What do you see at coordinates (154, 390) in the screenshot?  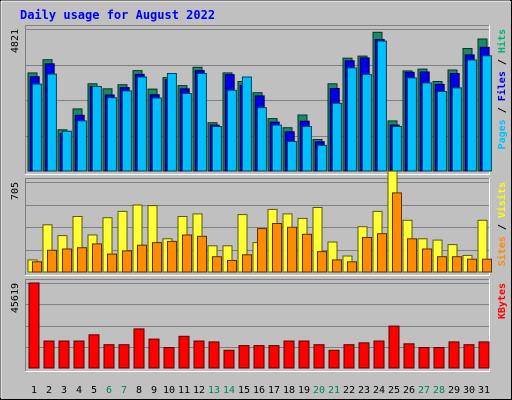 I see `x-tick-label-9: 9` at bounding box center [154, 390].